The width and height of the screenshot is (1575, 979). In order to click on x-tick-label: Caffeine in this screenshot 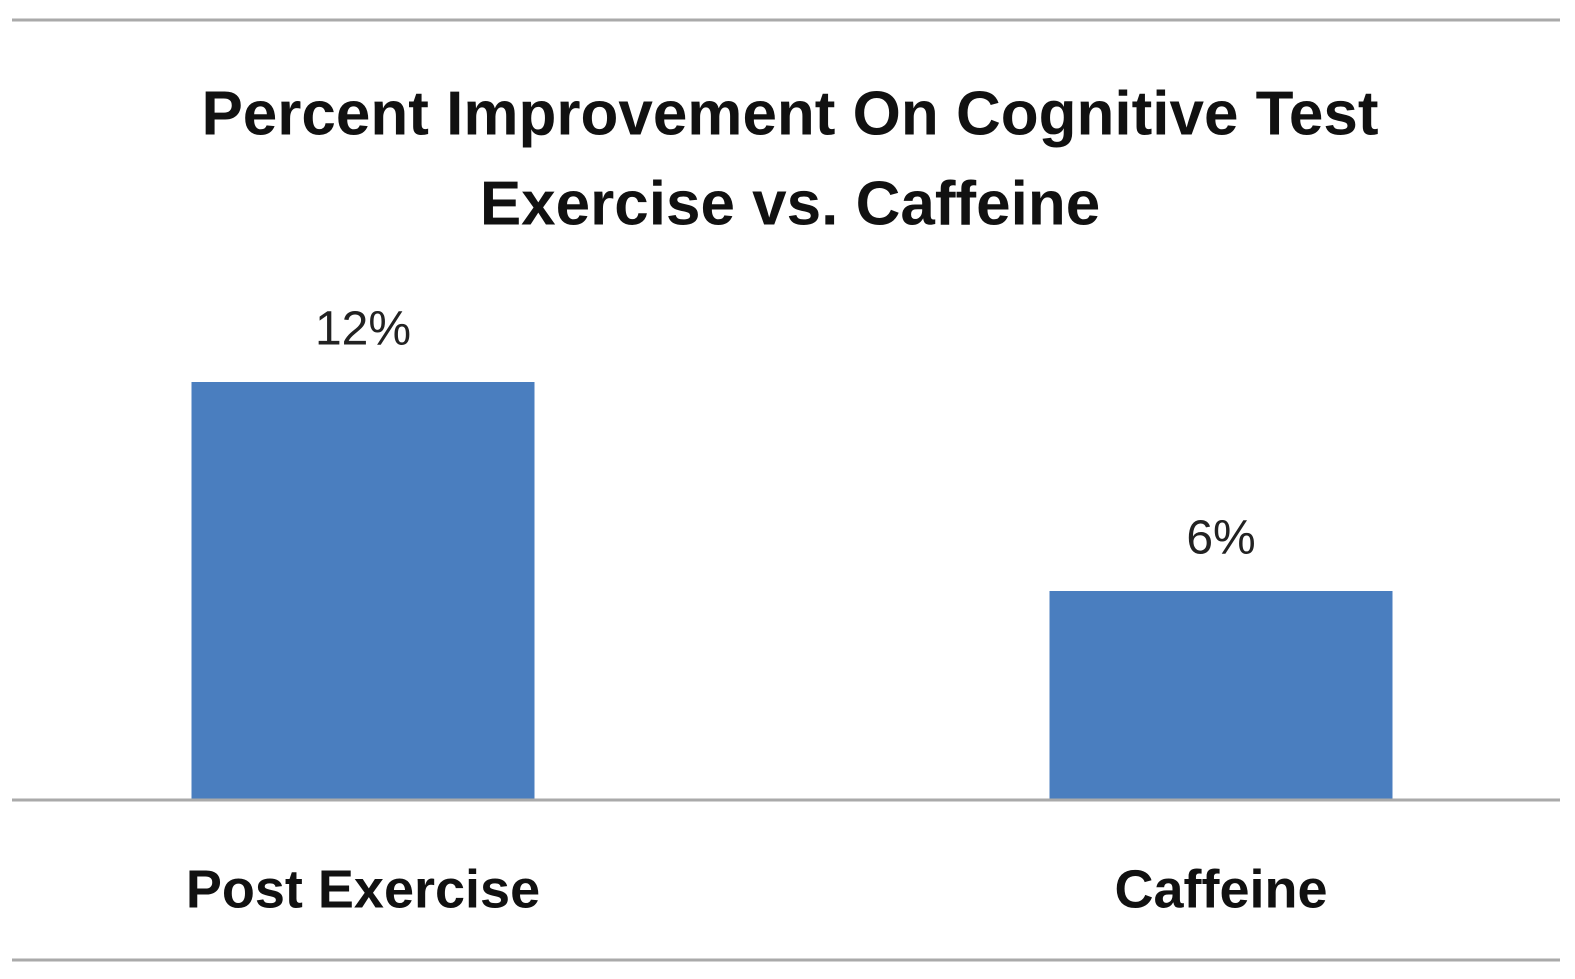, I will do `click(1220, 889)`.